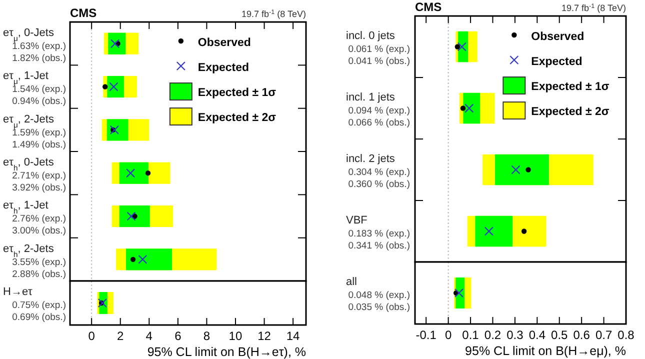 Image resolution: width=645 pixels, height=359 pixels. What do you see at coordinates (206, 336) in the screenshot?
I see `x-tick-label: 8` at bounding box center [206, 336].